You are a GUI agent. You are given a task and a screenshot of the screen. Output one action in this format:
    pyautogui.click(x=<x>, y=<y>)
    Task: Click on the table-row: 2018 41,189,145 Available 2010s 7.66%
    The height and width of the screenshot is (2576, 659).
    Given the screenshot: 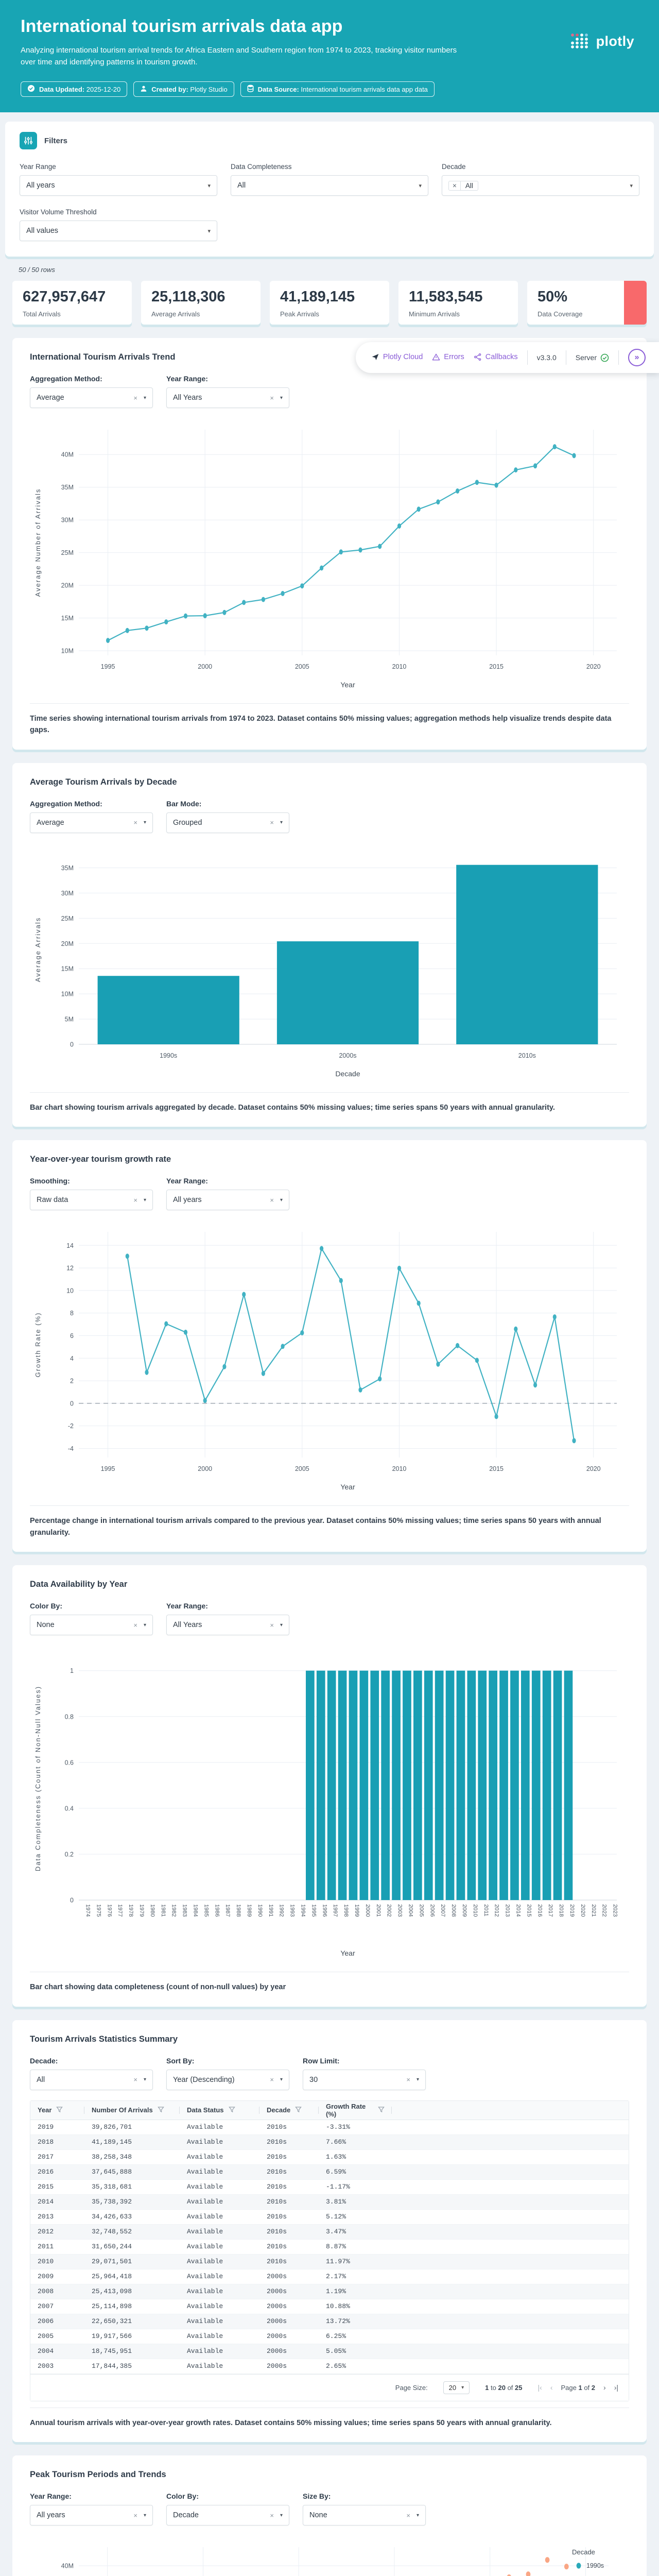 What is the action you would take?
    pyautogui.click(x=329, y=2142)
    